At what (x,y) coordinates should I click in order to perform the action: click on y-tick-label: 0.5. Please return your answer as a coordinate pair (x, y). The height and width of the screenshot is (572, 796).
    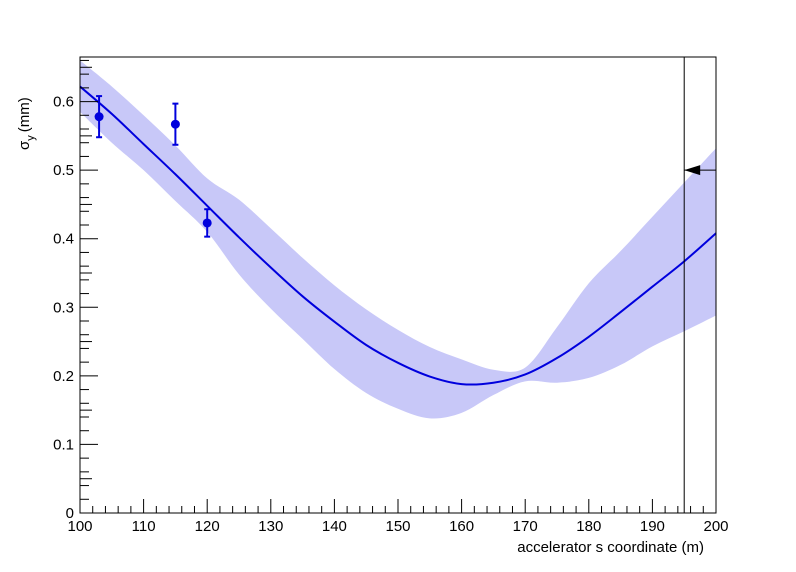
    Looking at the image, I should click on (63, 170).